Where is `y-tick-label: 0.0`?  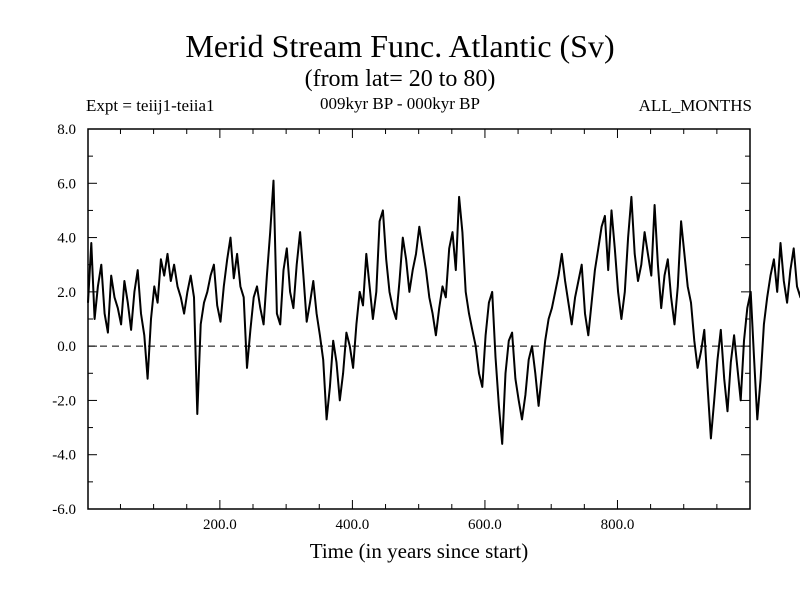
y-tick-label: 0.0 is located at coordinates (66, 347).